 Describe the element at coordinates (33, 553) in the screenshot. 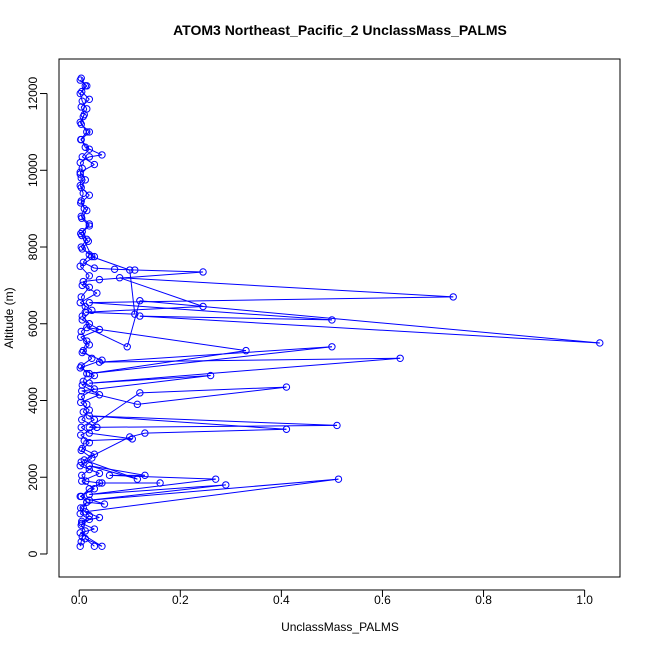

I see `y-tick-label: 0` at that location.